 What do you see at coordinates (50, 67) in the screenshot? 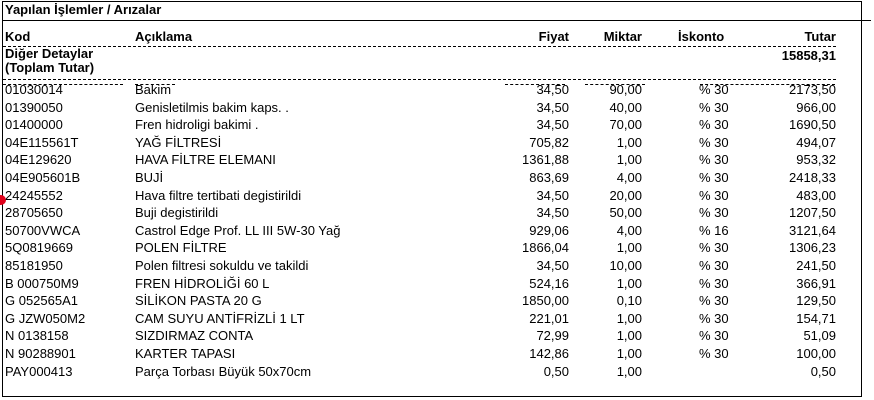
I see `group-label-line2: (Toplam Tutar)` at bounding box center [50, 67].